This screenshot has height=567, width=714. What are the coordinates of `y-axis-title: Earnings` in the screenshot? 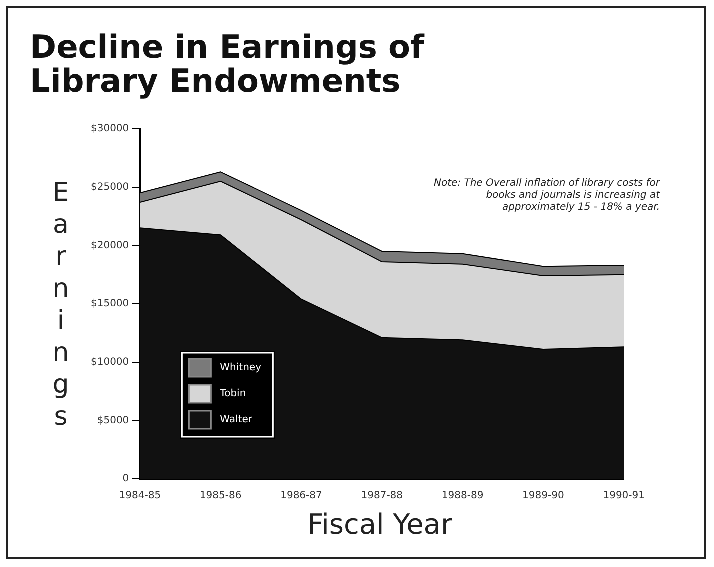 It's located at (61, 306).